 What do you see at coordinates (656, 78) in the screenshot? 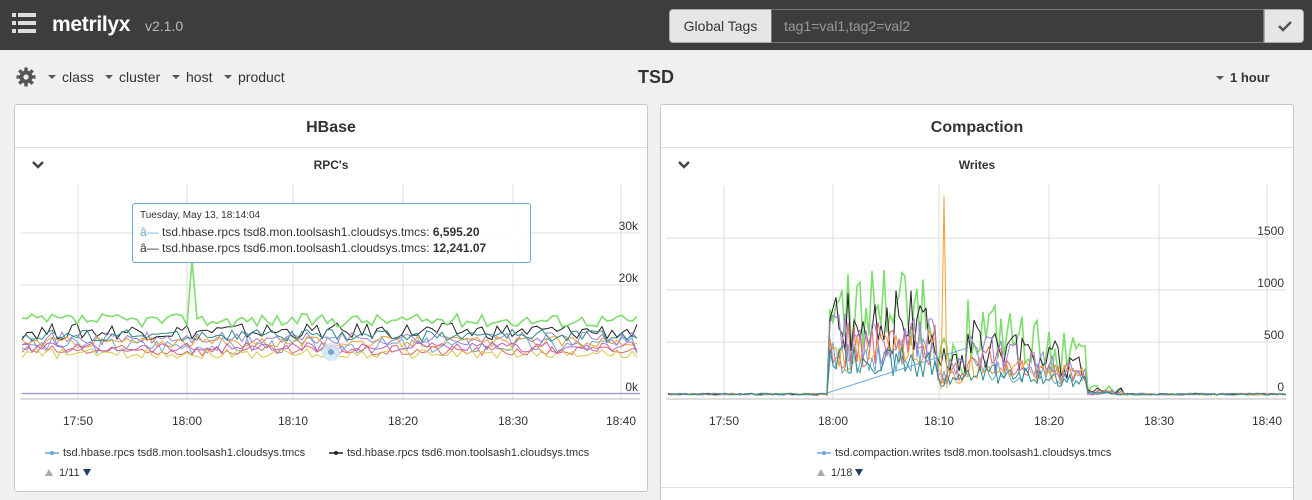
I see `dashboard-toolbar: class cluster host product TSD 1 hour` at bounding box center [656, 78].